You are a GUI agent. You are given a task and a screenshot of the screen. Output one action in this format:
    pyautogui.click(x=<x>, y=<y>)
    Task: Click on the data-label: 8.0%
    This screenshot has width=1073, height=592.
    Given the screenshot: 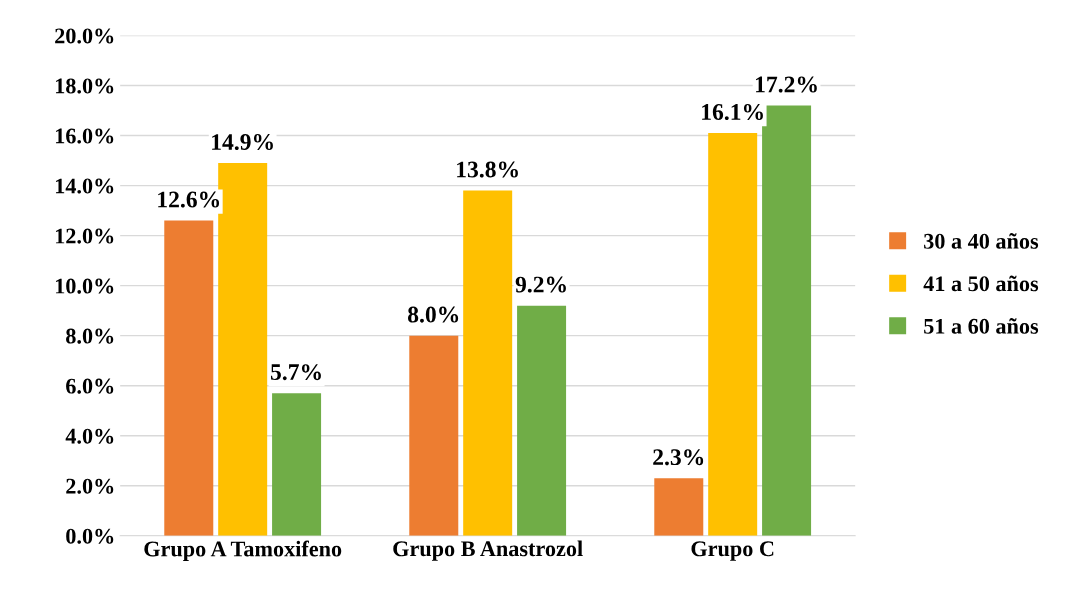 What is the action you would take?
    pyautogui.click(x=433, y=314)
    